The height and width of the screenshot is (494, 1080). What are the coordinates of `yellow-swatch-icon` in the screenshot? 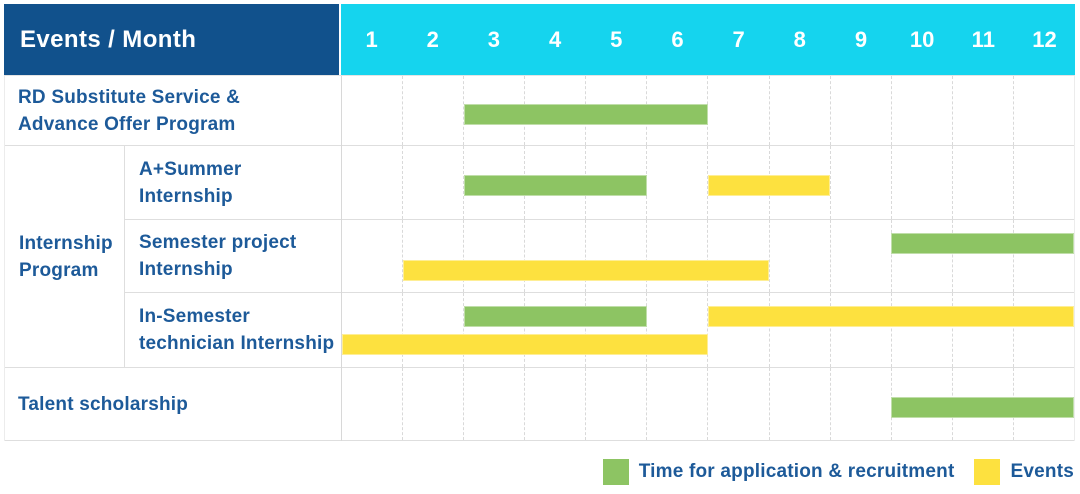 It's located at (987, 472).